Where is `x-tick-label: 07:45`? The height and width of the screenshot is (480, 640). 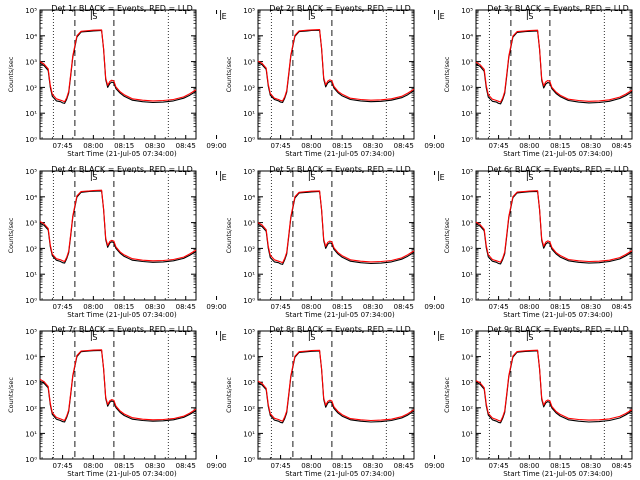 x-tick-label: 07:45 is located at coordinates (498, 307).